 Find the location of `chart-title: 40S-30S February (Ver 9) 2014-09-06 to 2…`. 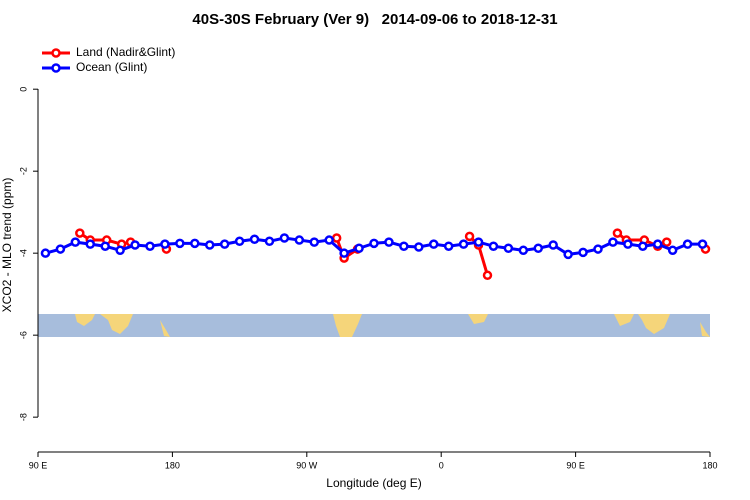

chart-title: 40S-30S February (Ver 9) 2014-09-06 to 2… is located at coordinates (374, 19).